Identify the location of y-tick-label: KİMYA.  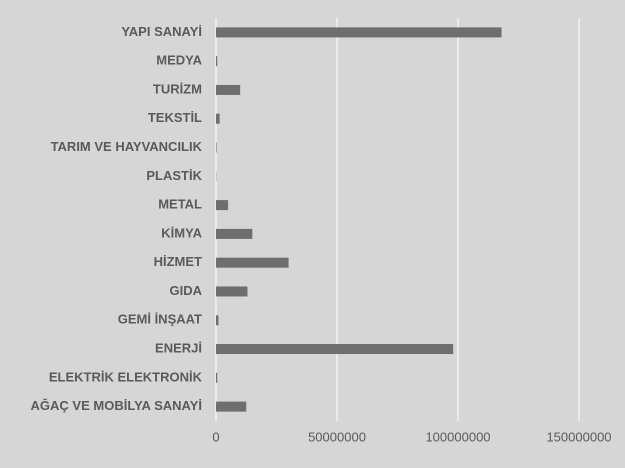
(181, 232).